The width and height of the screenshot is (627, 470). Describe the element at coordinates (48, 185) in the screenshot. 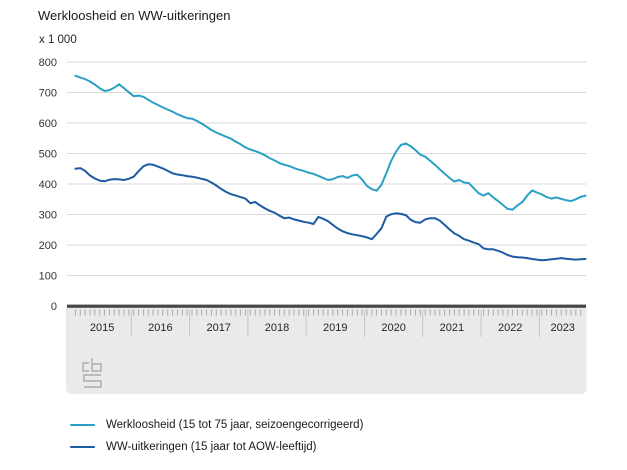

I see `y-axis-tick-label: 400` at that location.